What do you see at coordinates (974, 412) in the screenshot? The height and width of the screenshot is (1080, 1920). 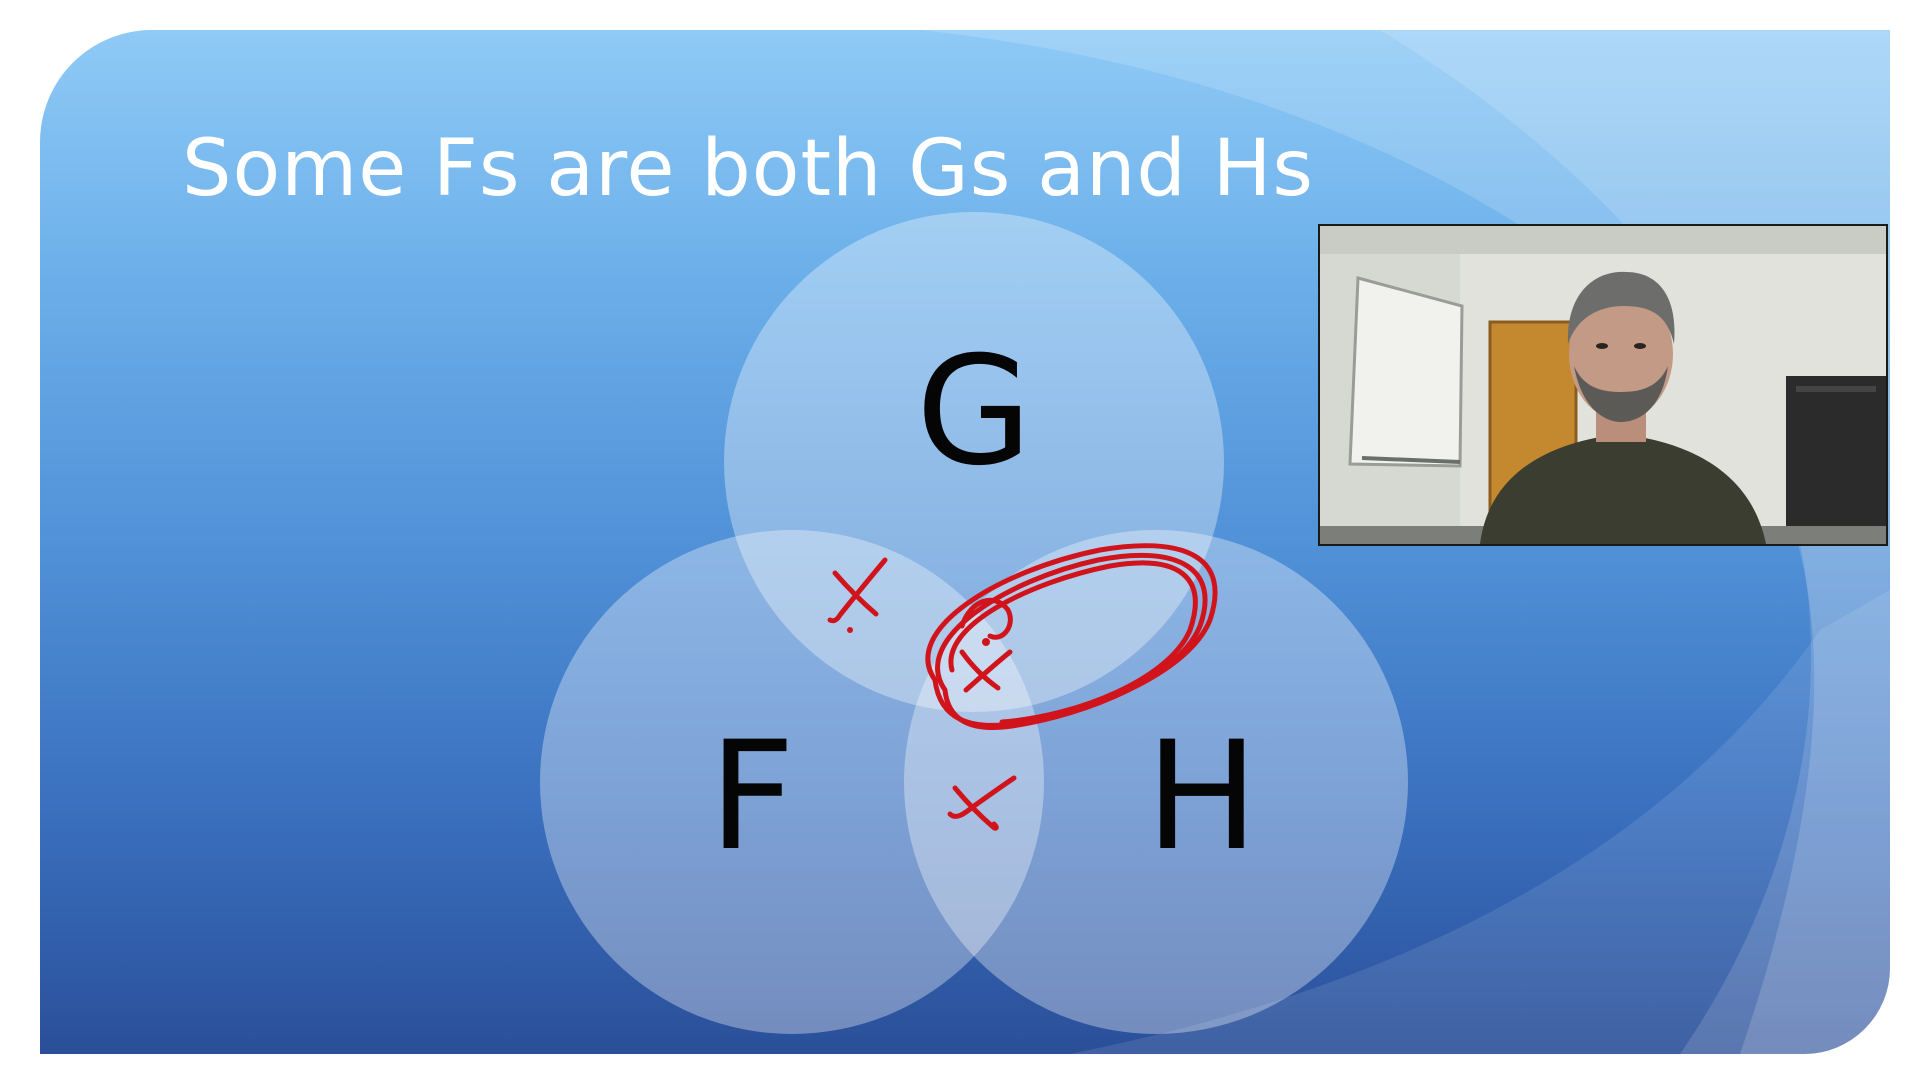 I see `set-label-g: G` at bounding box center [974, 412].